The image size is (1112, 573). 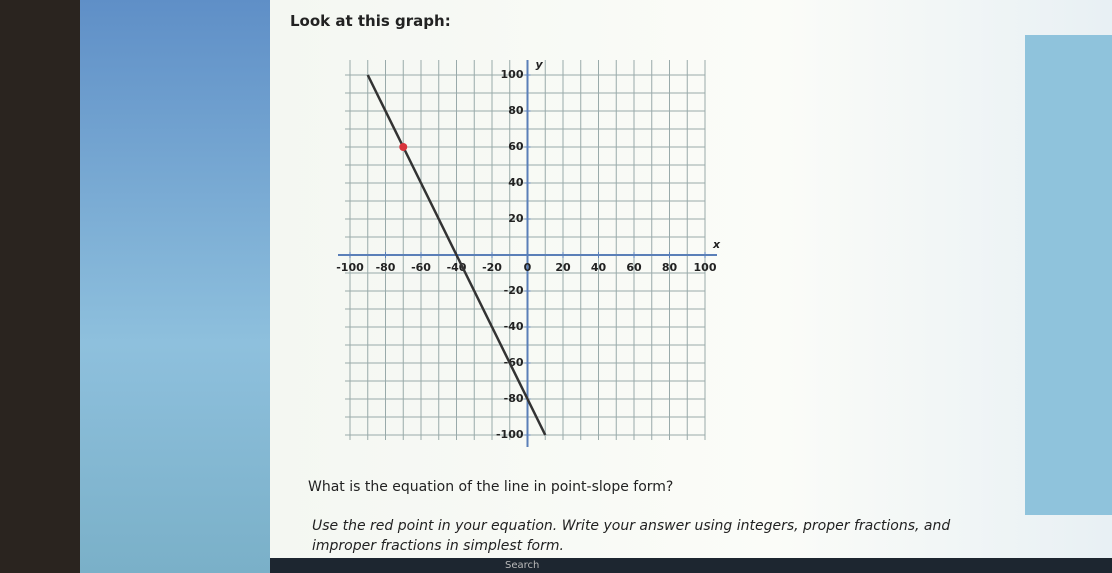 What do you see at coordinates (1068, 275) in the screenshot?
I see `right-panel` at bounding box center [1068, 275].